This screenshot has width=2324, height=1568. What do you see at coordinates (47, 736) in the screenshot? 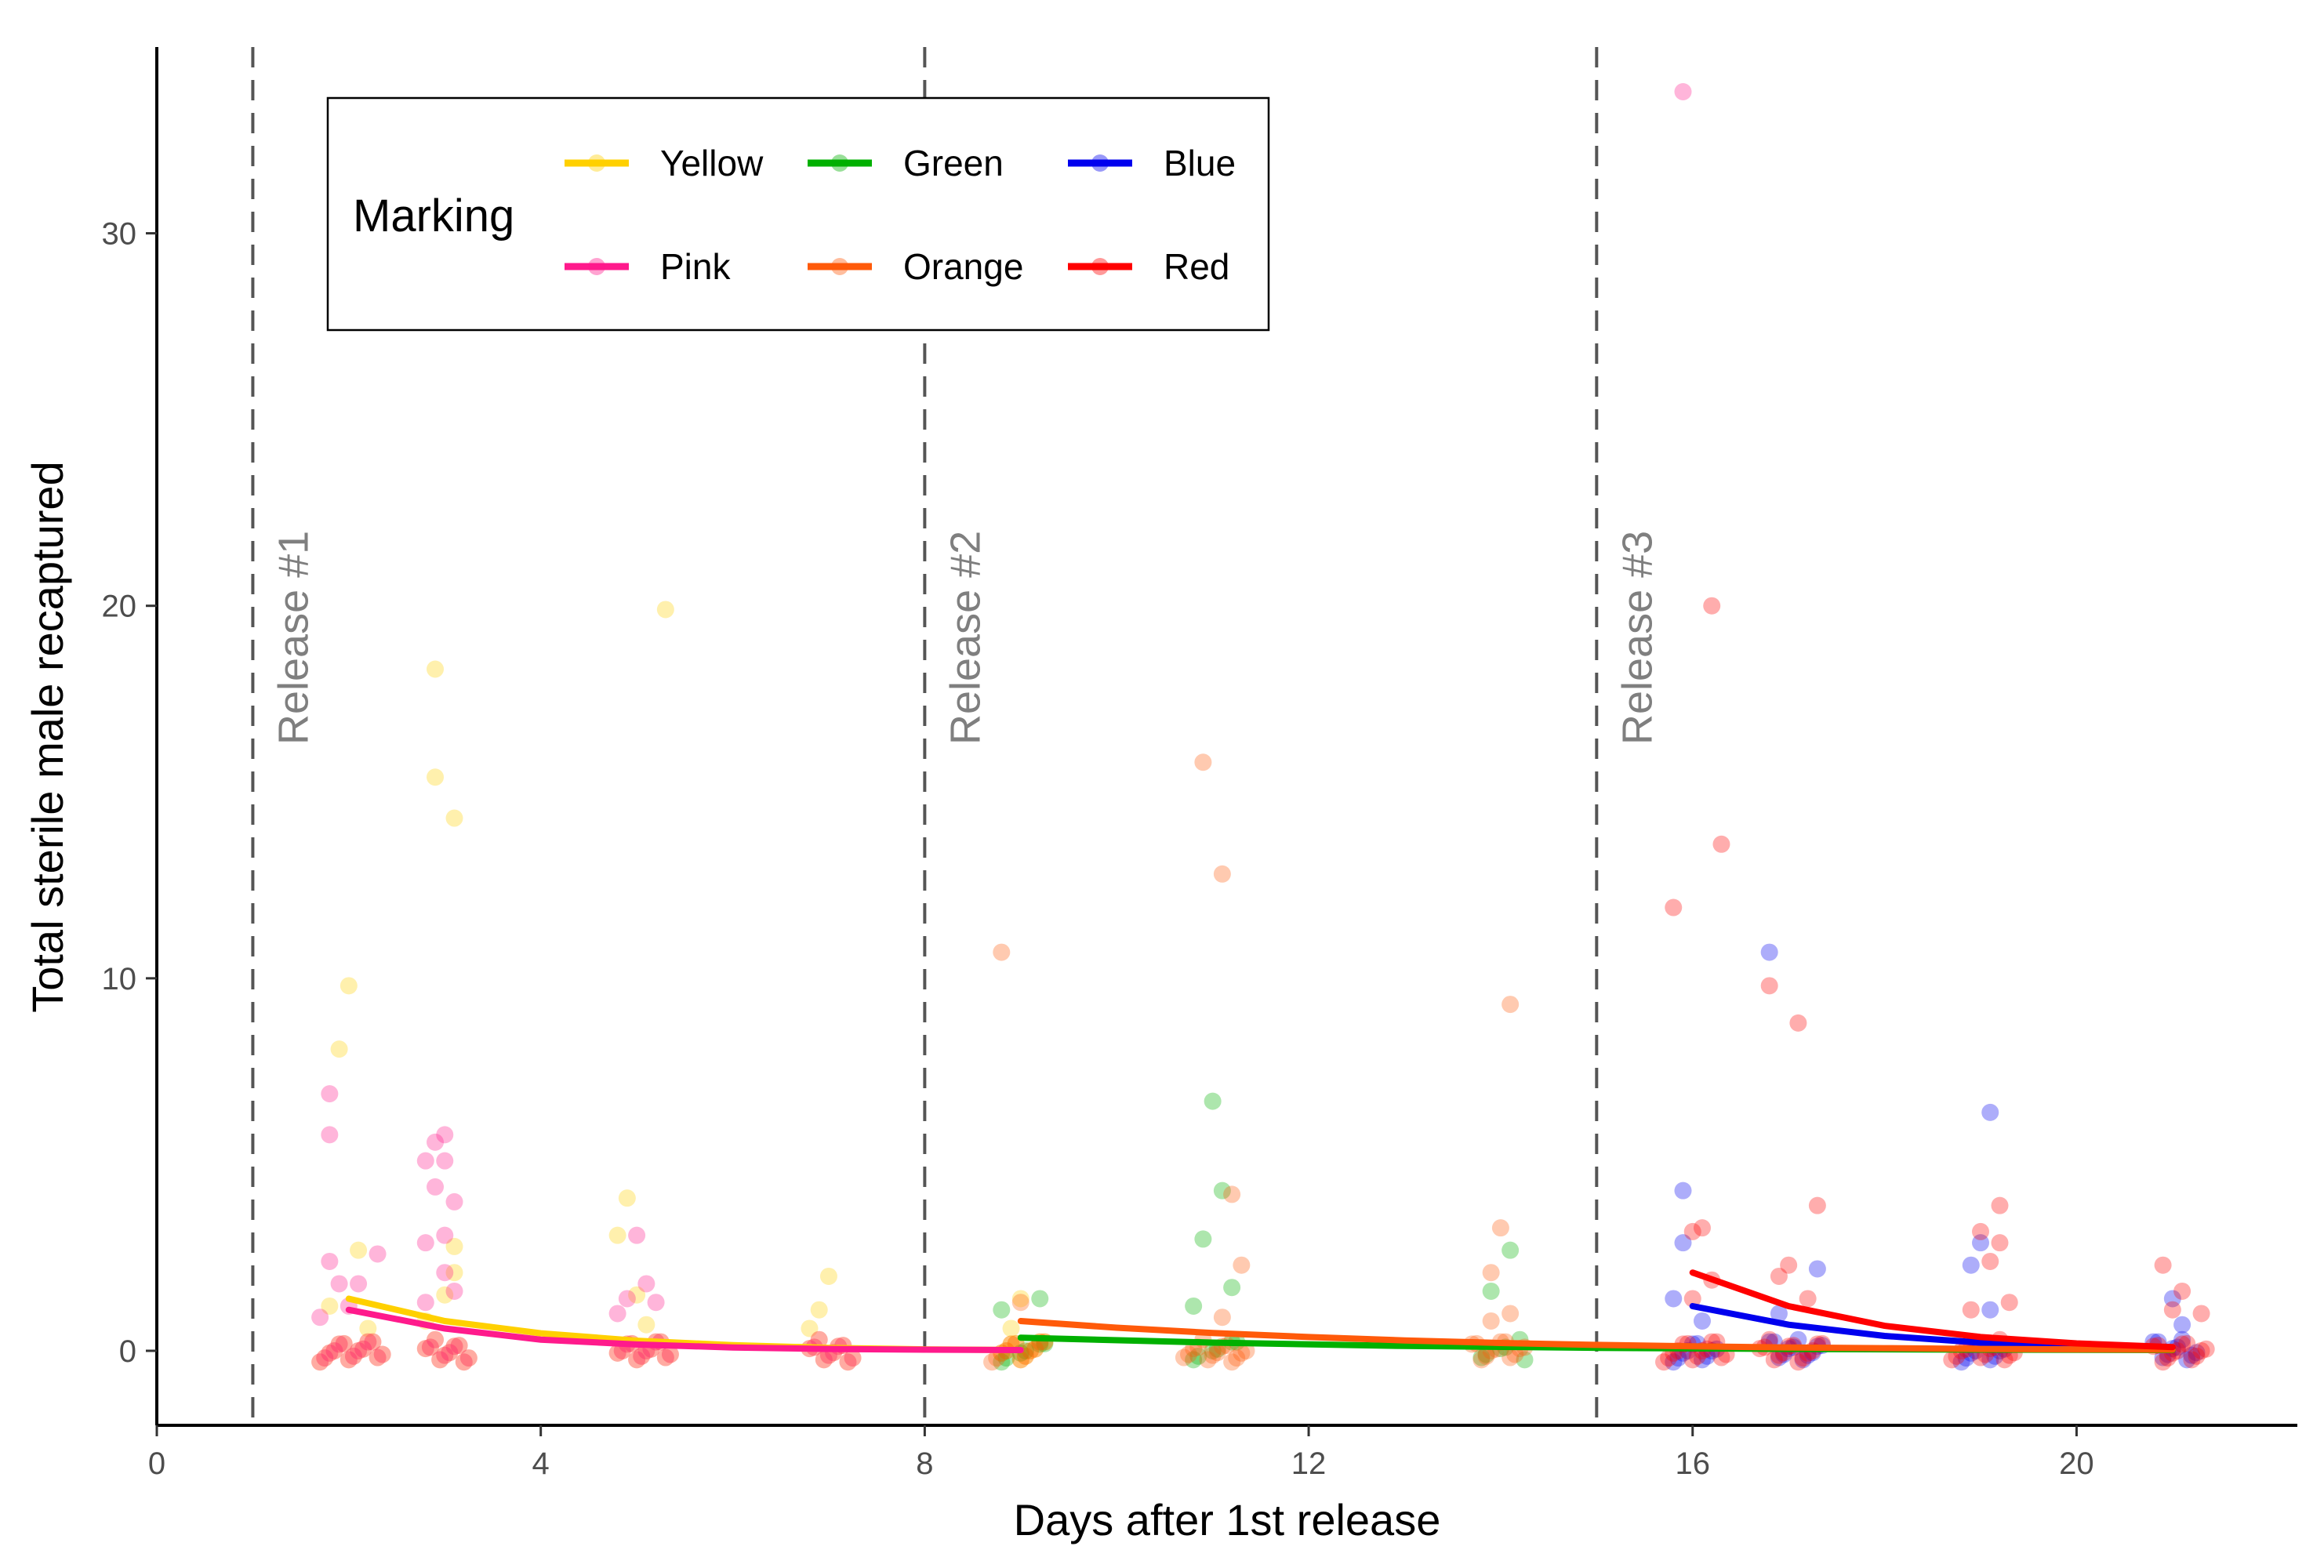
I see `y-axis-title: Total sterile male recaptured` at bounding box center [47, 736].